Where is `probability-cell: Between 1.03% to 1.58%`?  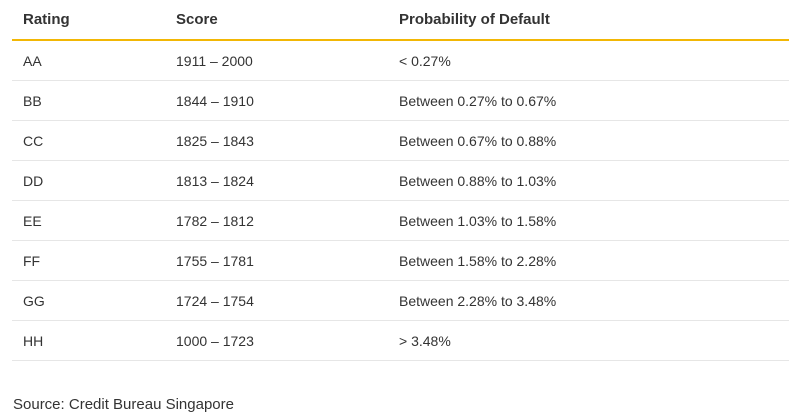 probability-cell: Between 1.03% to 1.58% is located at coordinates (588, 220).